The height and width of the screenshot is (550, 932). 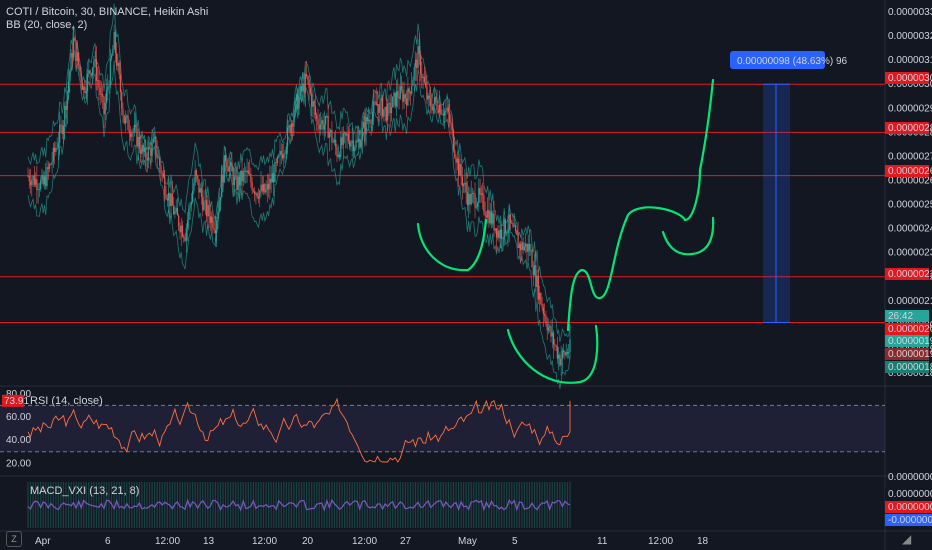 What do you see at coordinates (907, 367) in the screenshot?
I see `price-tag` at bounding box center [907, 367].